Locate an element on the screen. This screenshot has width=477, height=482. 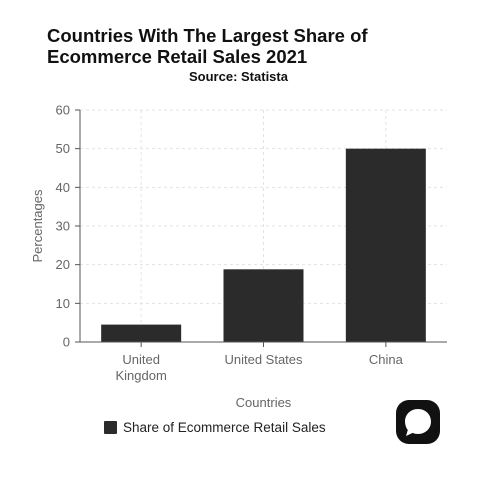
x-tick-label: United States is located at coordinates (263, 359).